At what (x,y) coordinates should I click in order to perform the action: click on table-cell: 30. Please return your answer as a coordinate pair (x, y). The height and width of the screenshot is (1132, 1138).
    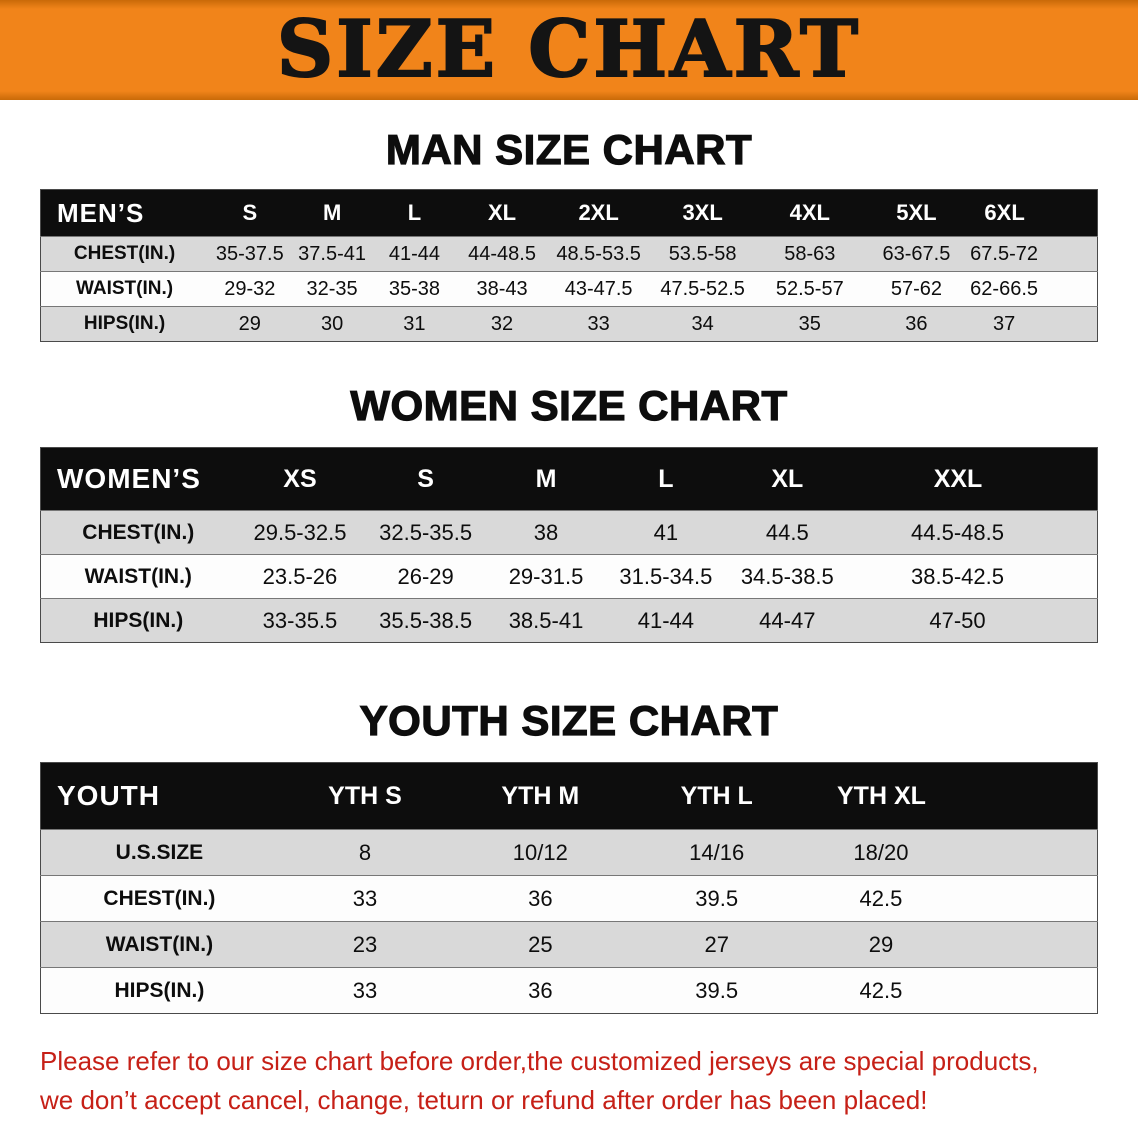
    Looking at the image, I should click on (332, 323).